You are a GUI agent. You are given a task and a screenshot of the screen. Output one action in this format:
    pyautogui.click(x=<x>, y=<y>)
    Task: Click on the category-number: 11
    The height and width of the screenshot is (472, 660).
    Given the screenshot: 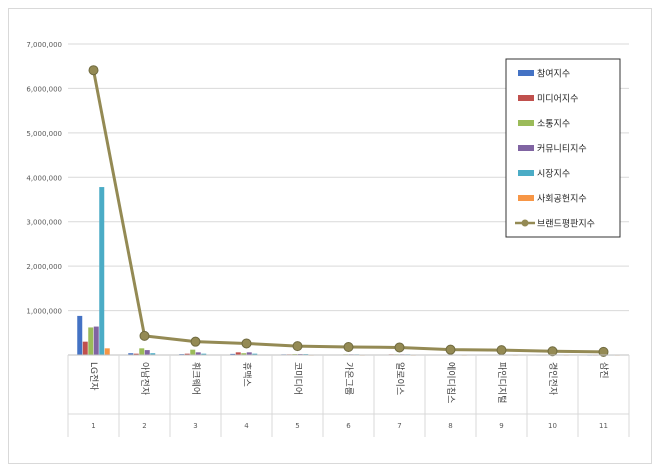 What is the action you would take?
    pyautogui.click(x=603, y=426)
    